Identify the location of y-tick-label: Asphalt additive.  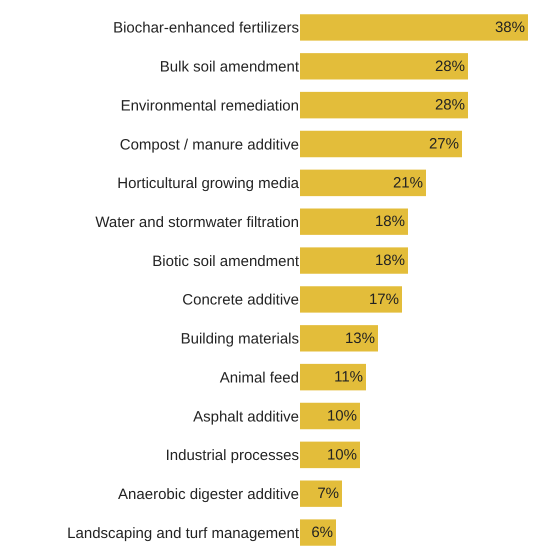
(246, 417).